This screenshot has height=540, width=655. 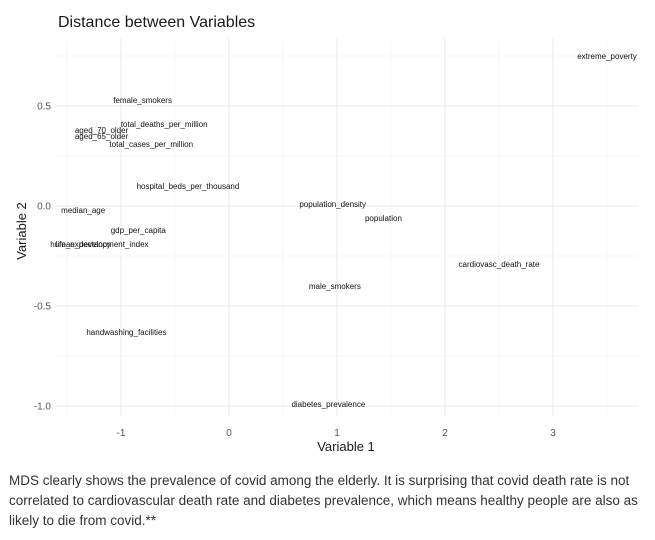 What do you see at coordinates (142, 100) in the screenshot?
I see `point-label: female_smokers` at bounding box center [142, 100].